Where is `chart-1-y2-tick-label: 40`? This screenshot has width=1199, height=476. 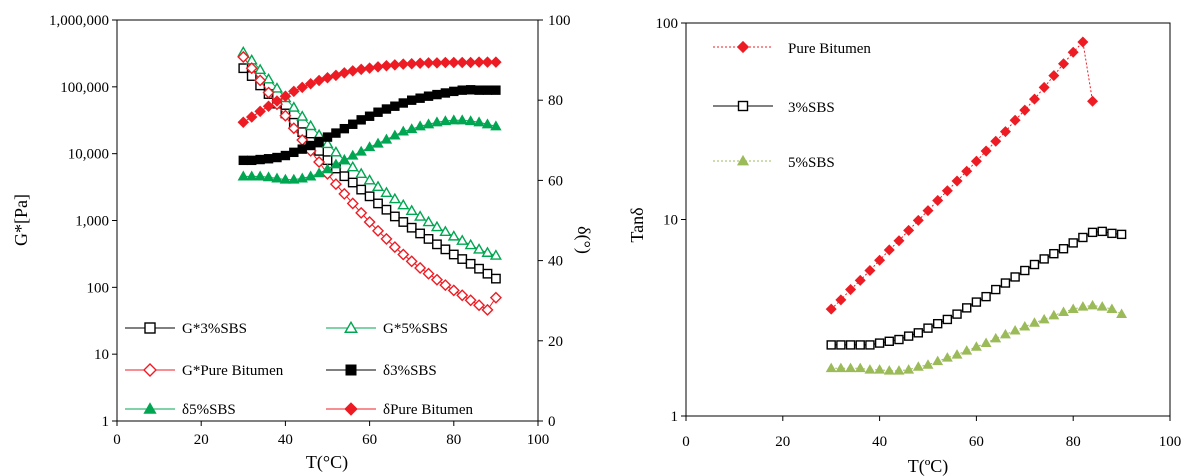 chart-1-y2-tick-label: 40 is located at coordinates (555, 262).